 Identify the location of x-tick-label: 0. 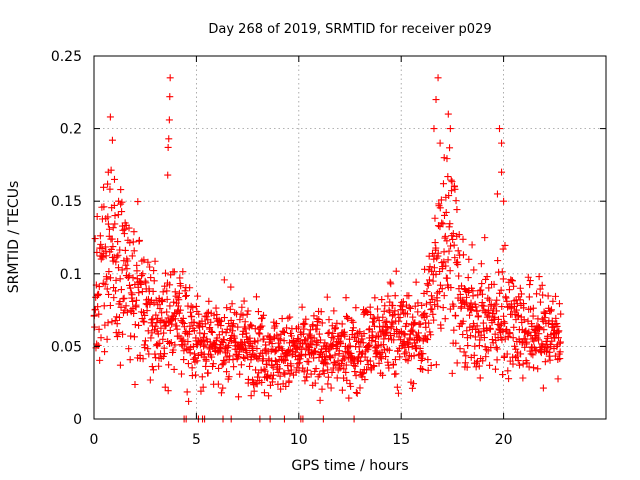
(94, 440).